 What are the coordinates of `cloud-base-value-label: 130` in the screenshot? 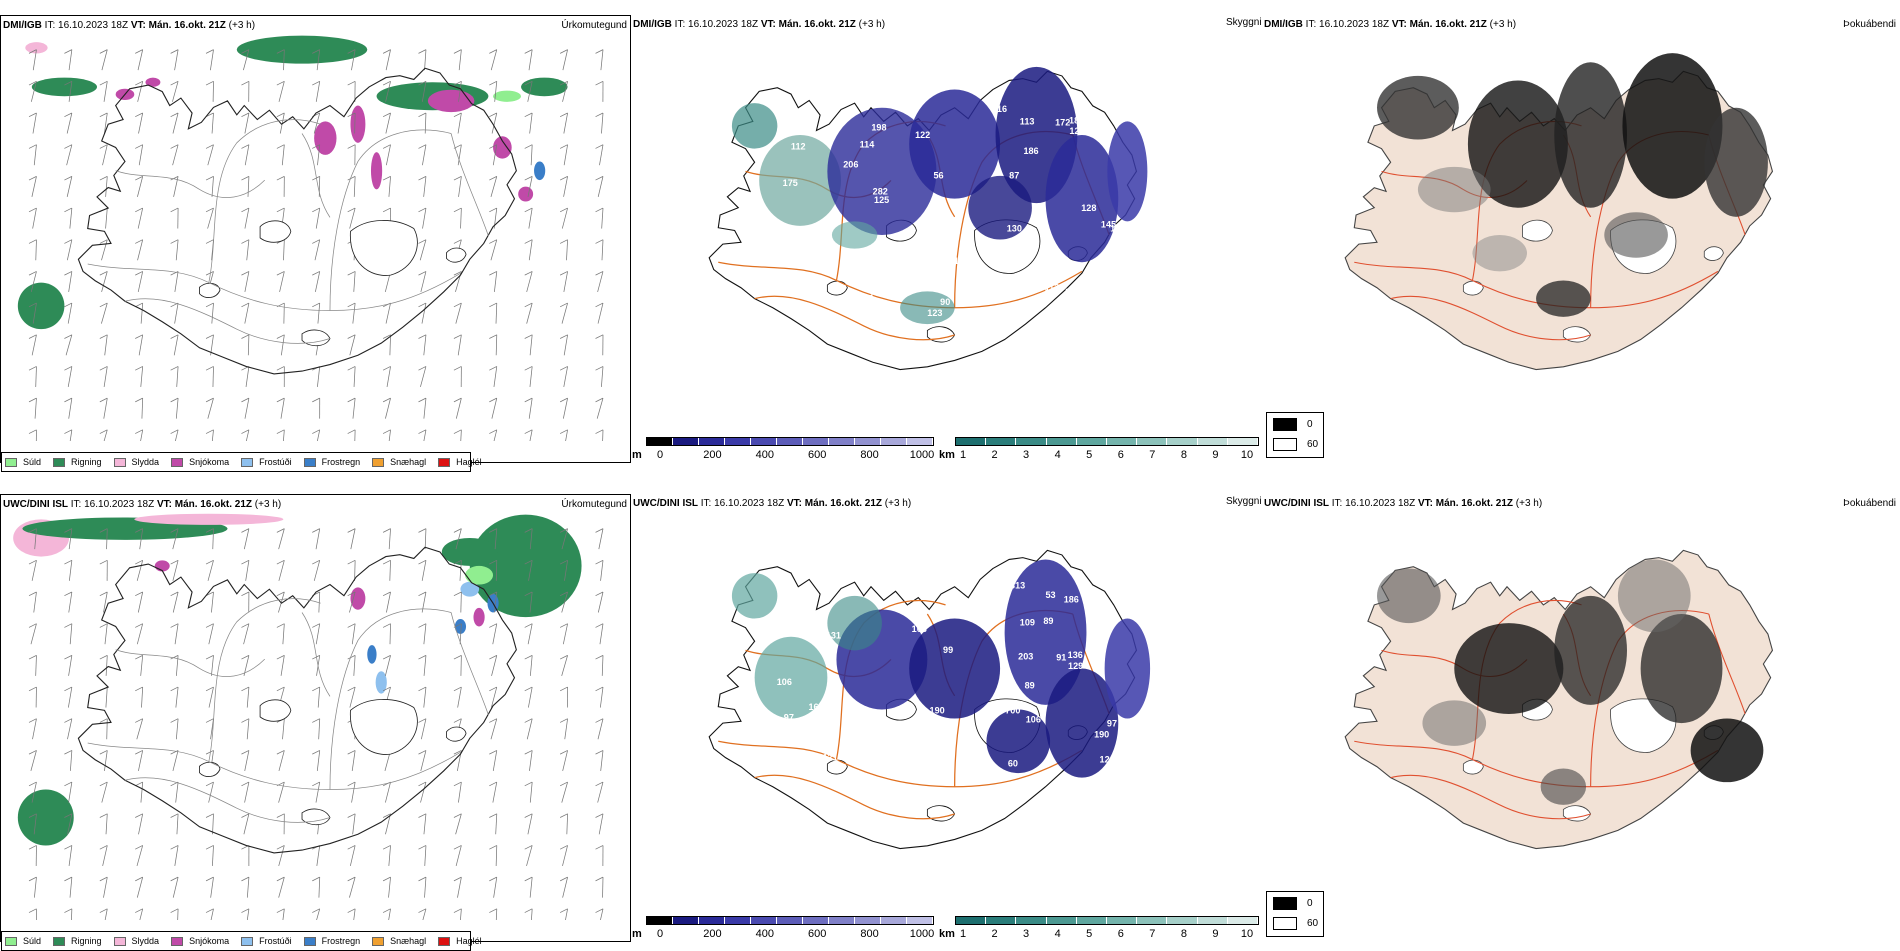 It's located at (1014, 229).